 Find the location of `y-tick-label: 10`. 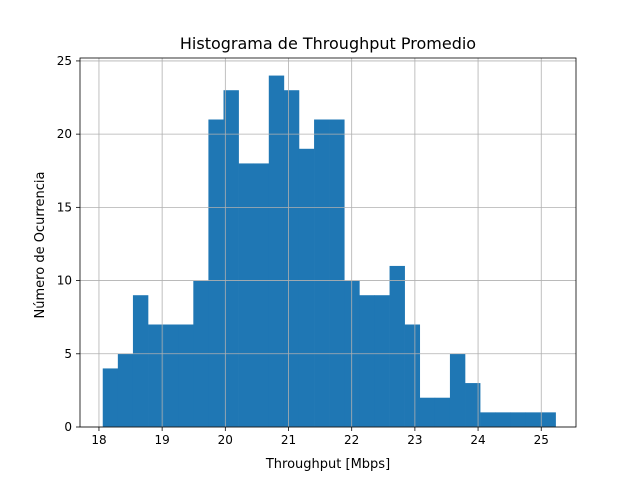

y-tick-label: 10 is located at coordinates (64, 281).